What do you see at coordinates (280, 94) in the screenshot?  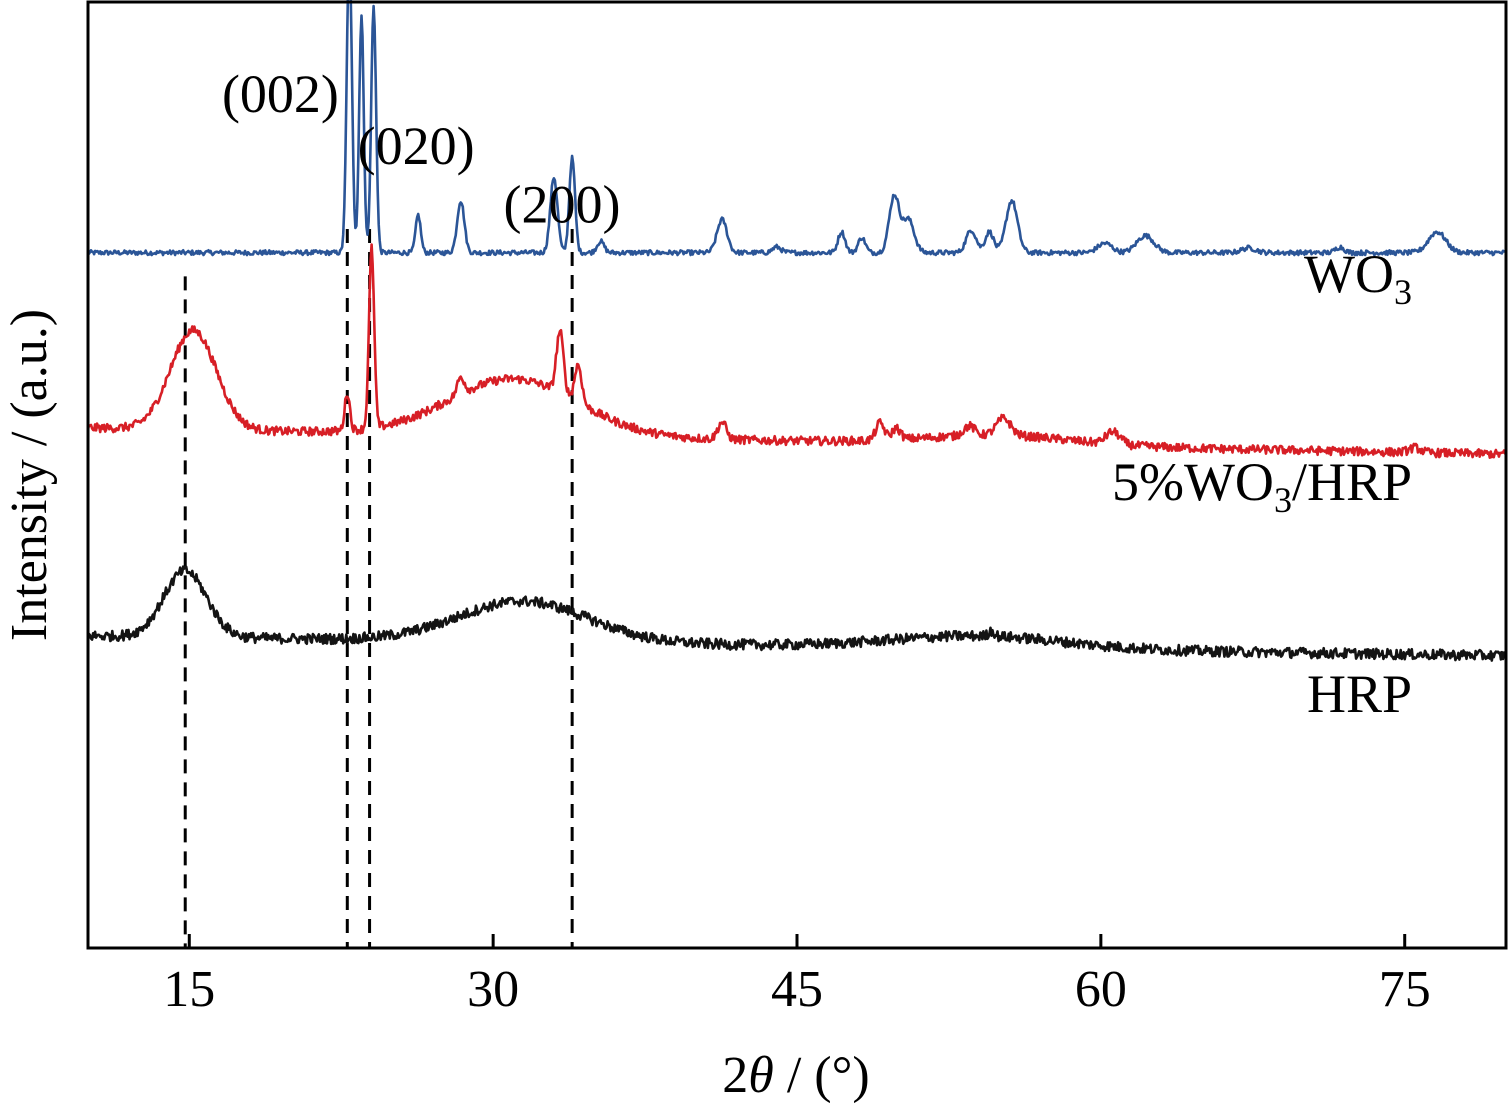 I see `peak-label-0: (002)` at bounding box center [280, 94].